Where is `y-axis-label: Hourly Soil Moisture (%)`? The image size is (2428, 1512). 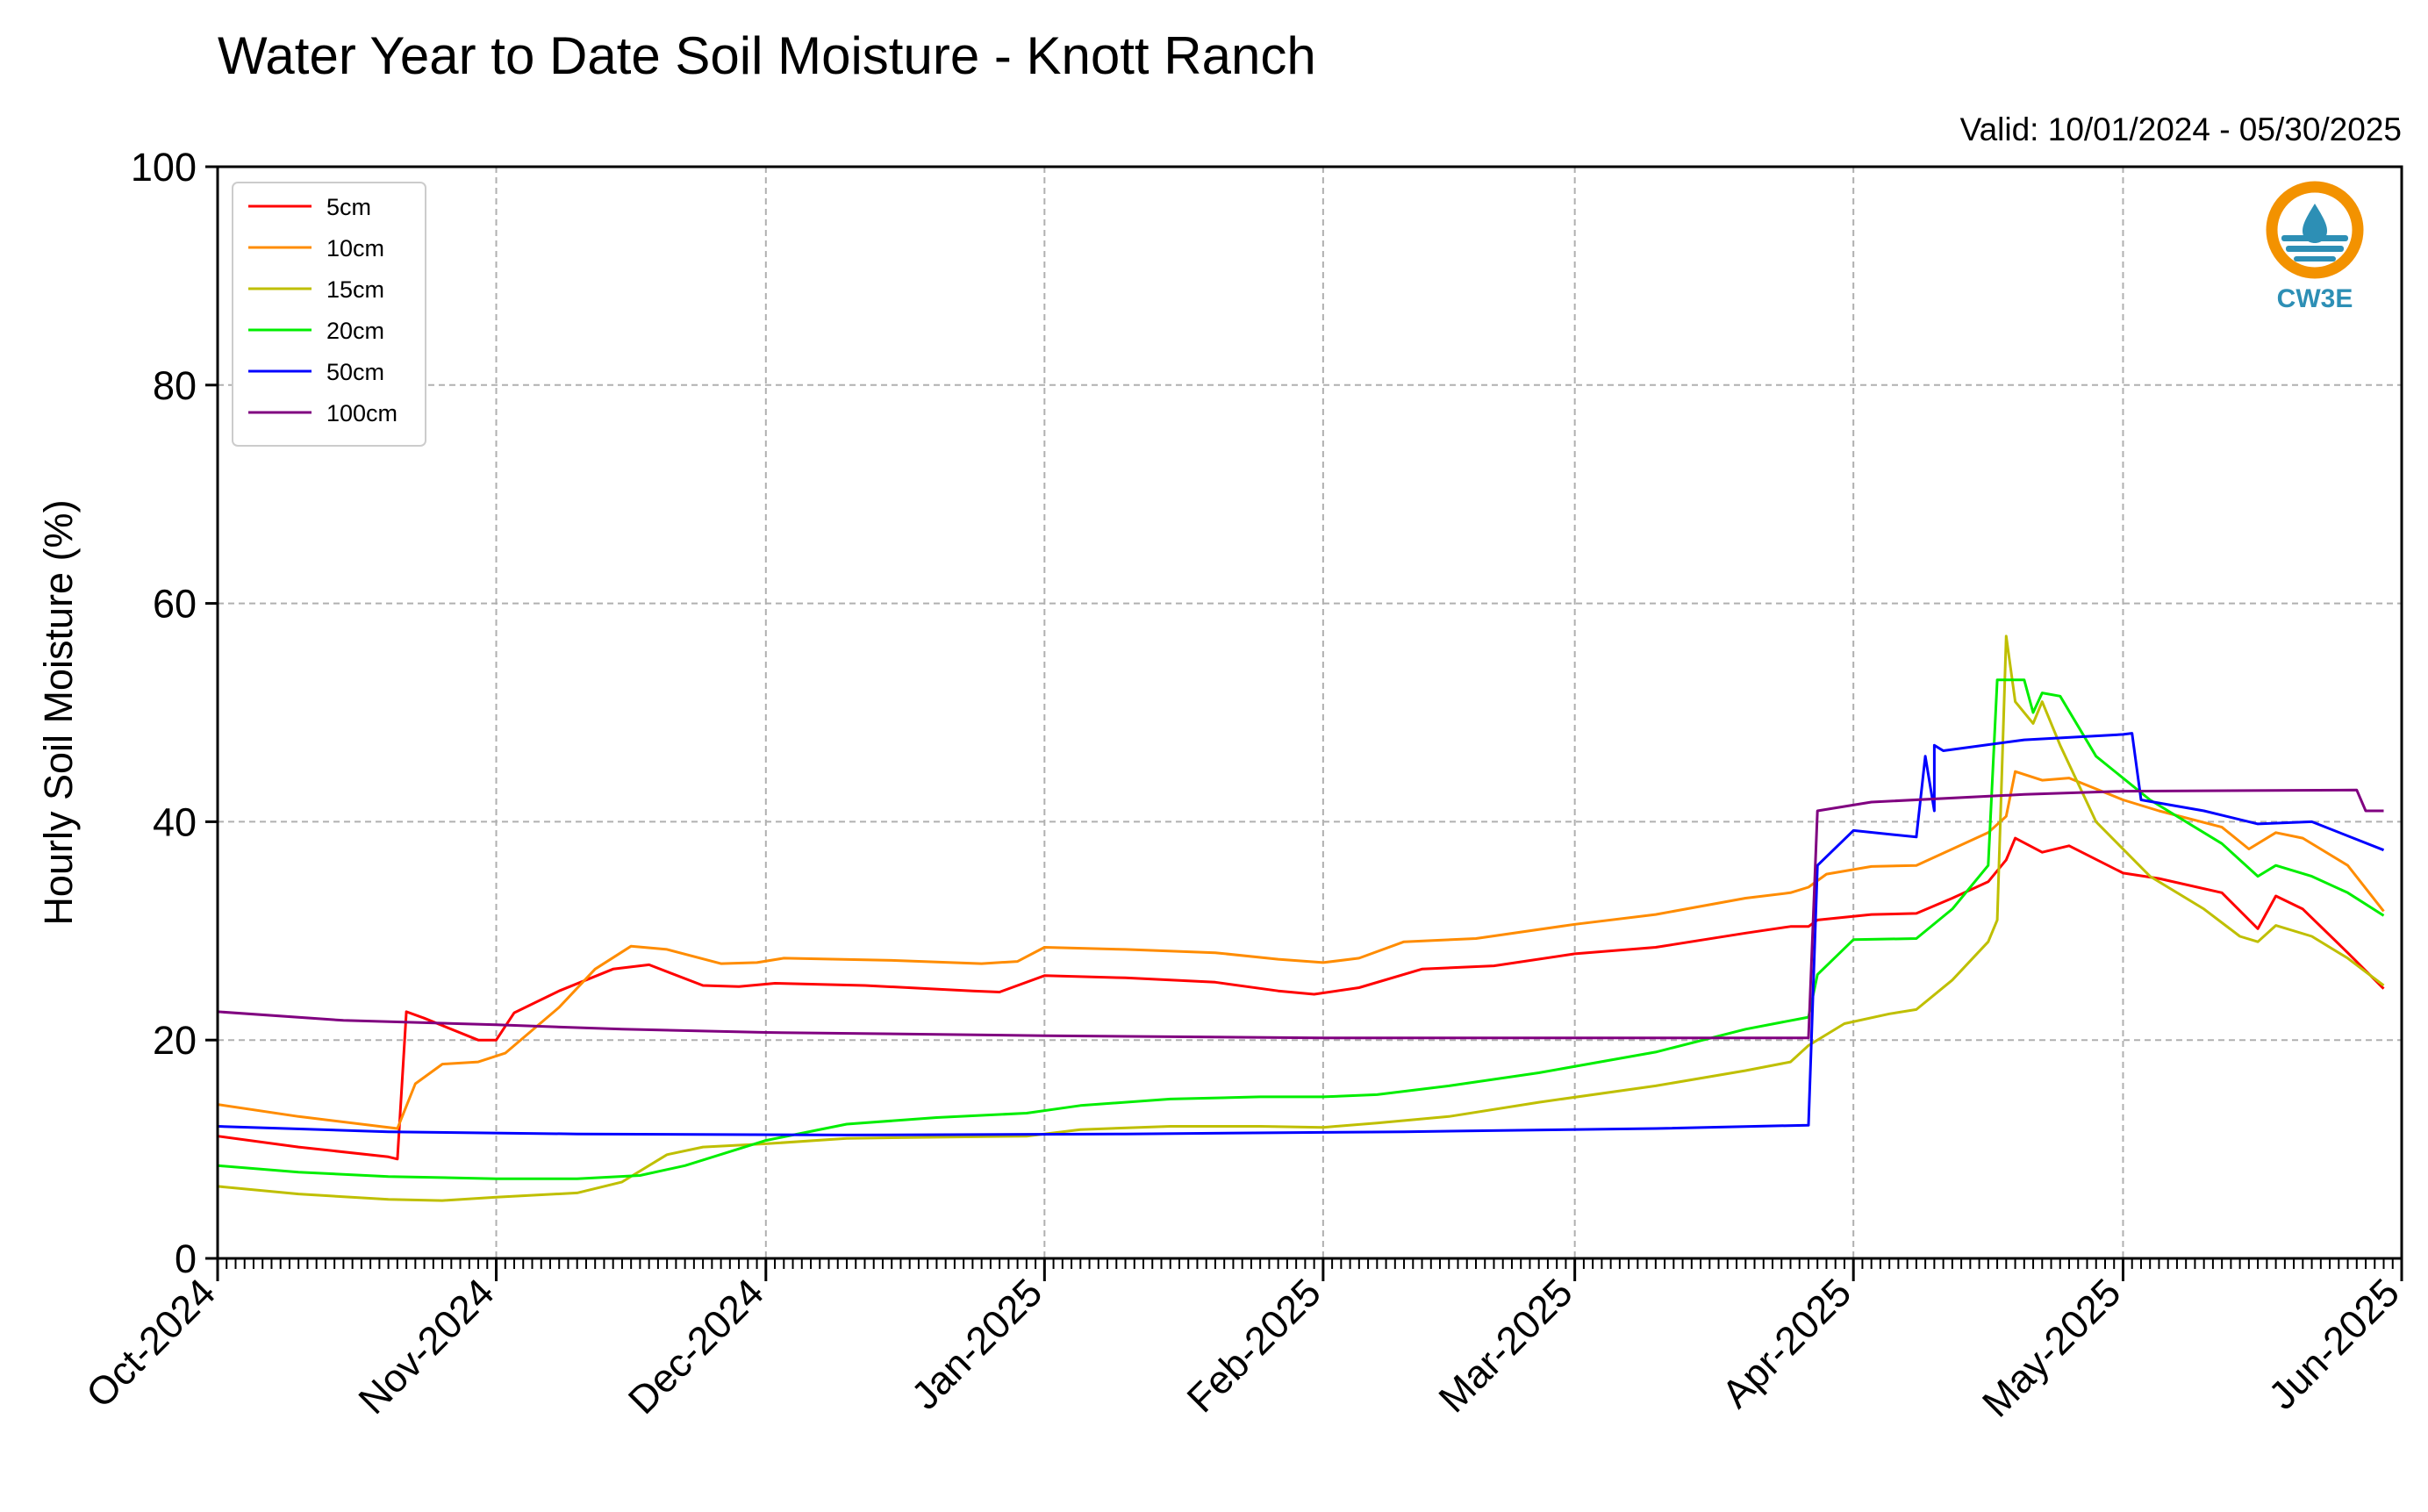 y-axis-label: Hourly Soil Moisture (%) is located at coordinates (59, 712).